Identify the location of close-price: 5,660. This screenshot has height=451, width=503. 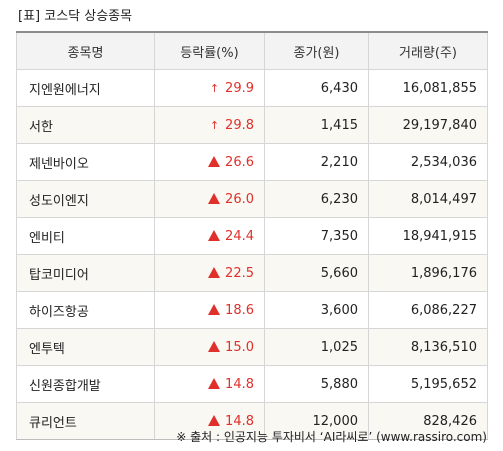
(316, 273).